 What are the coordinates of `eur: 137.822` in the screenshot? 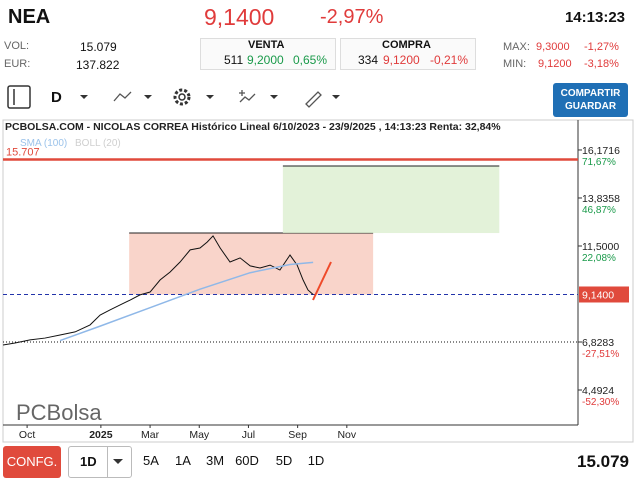 It's located at (98, 65).